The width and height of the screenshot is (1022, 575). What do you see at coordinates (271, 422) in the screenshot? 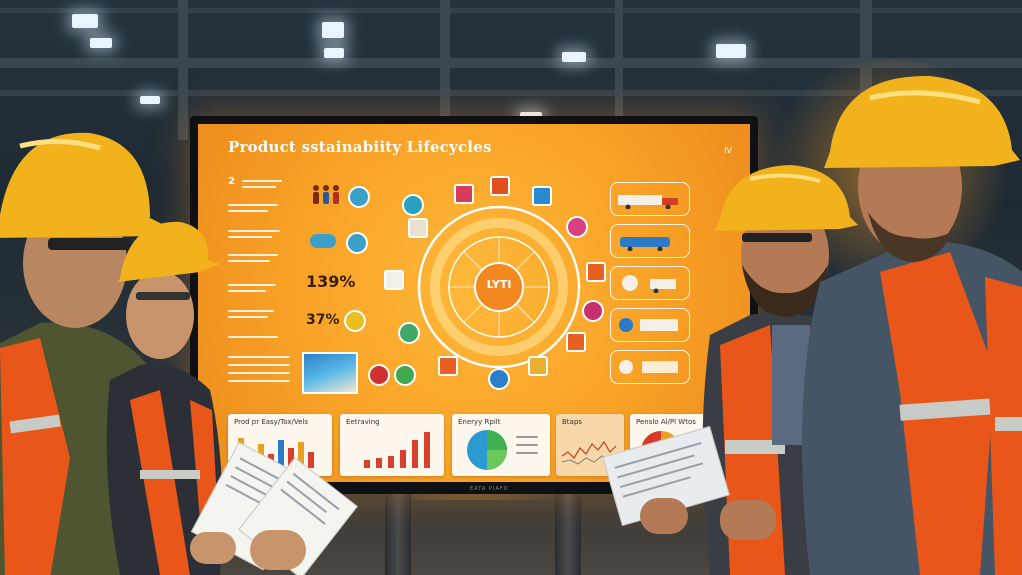
I see `card-title: Prod pr Easy/Tox/Vels` at bounding box center [271, 422].